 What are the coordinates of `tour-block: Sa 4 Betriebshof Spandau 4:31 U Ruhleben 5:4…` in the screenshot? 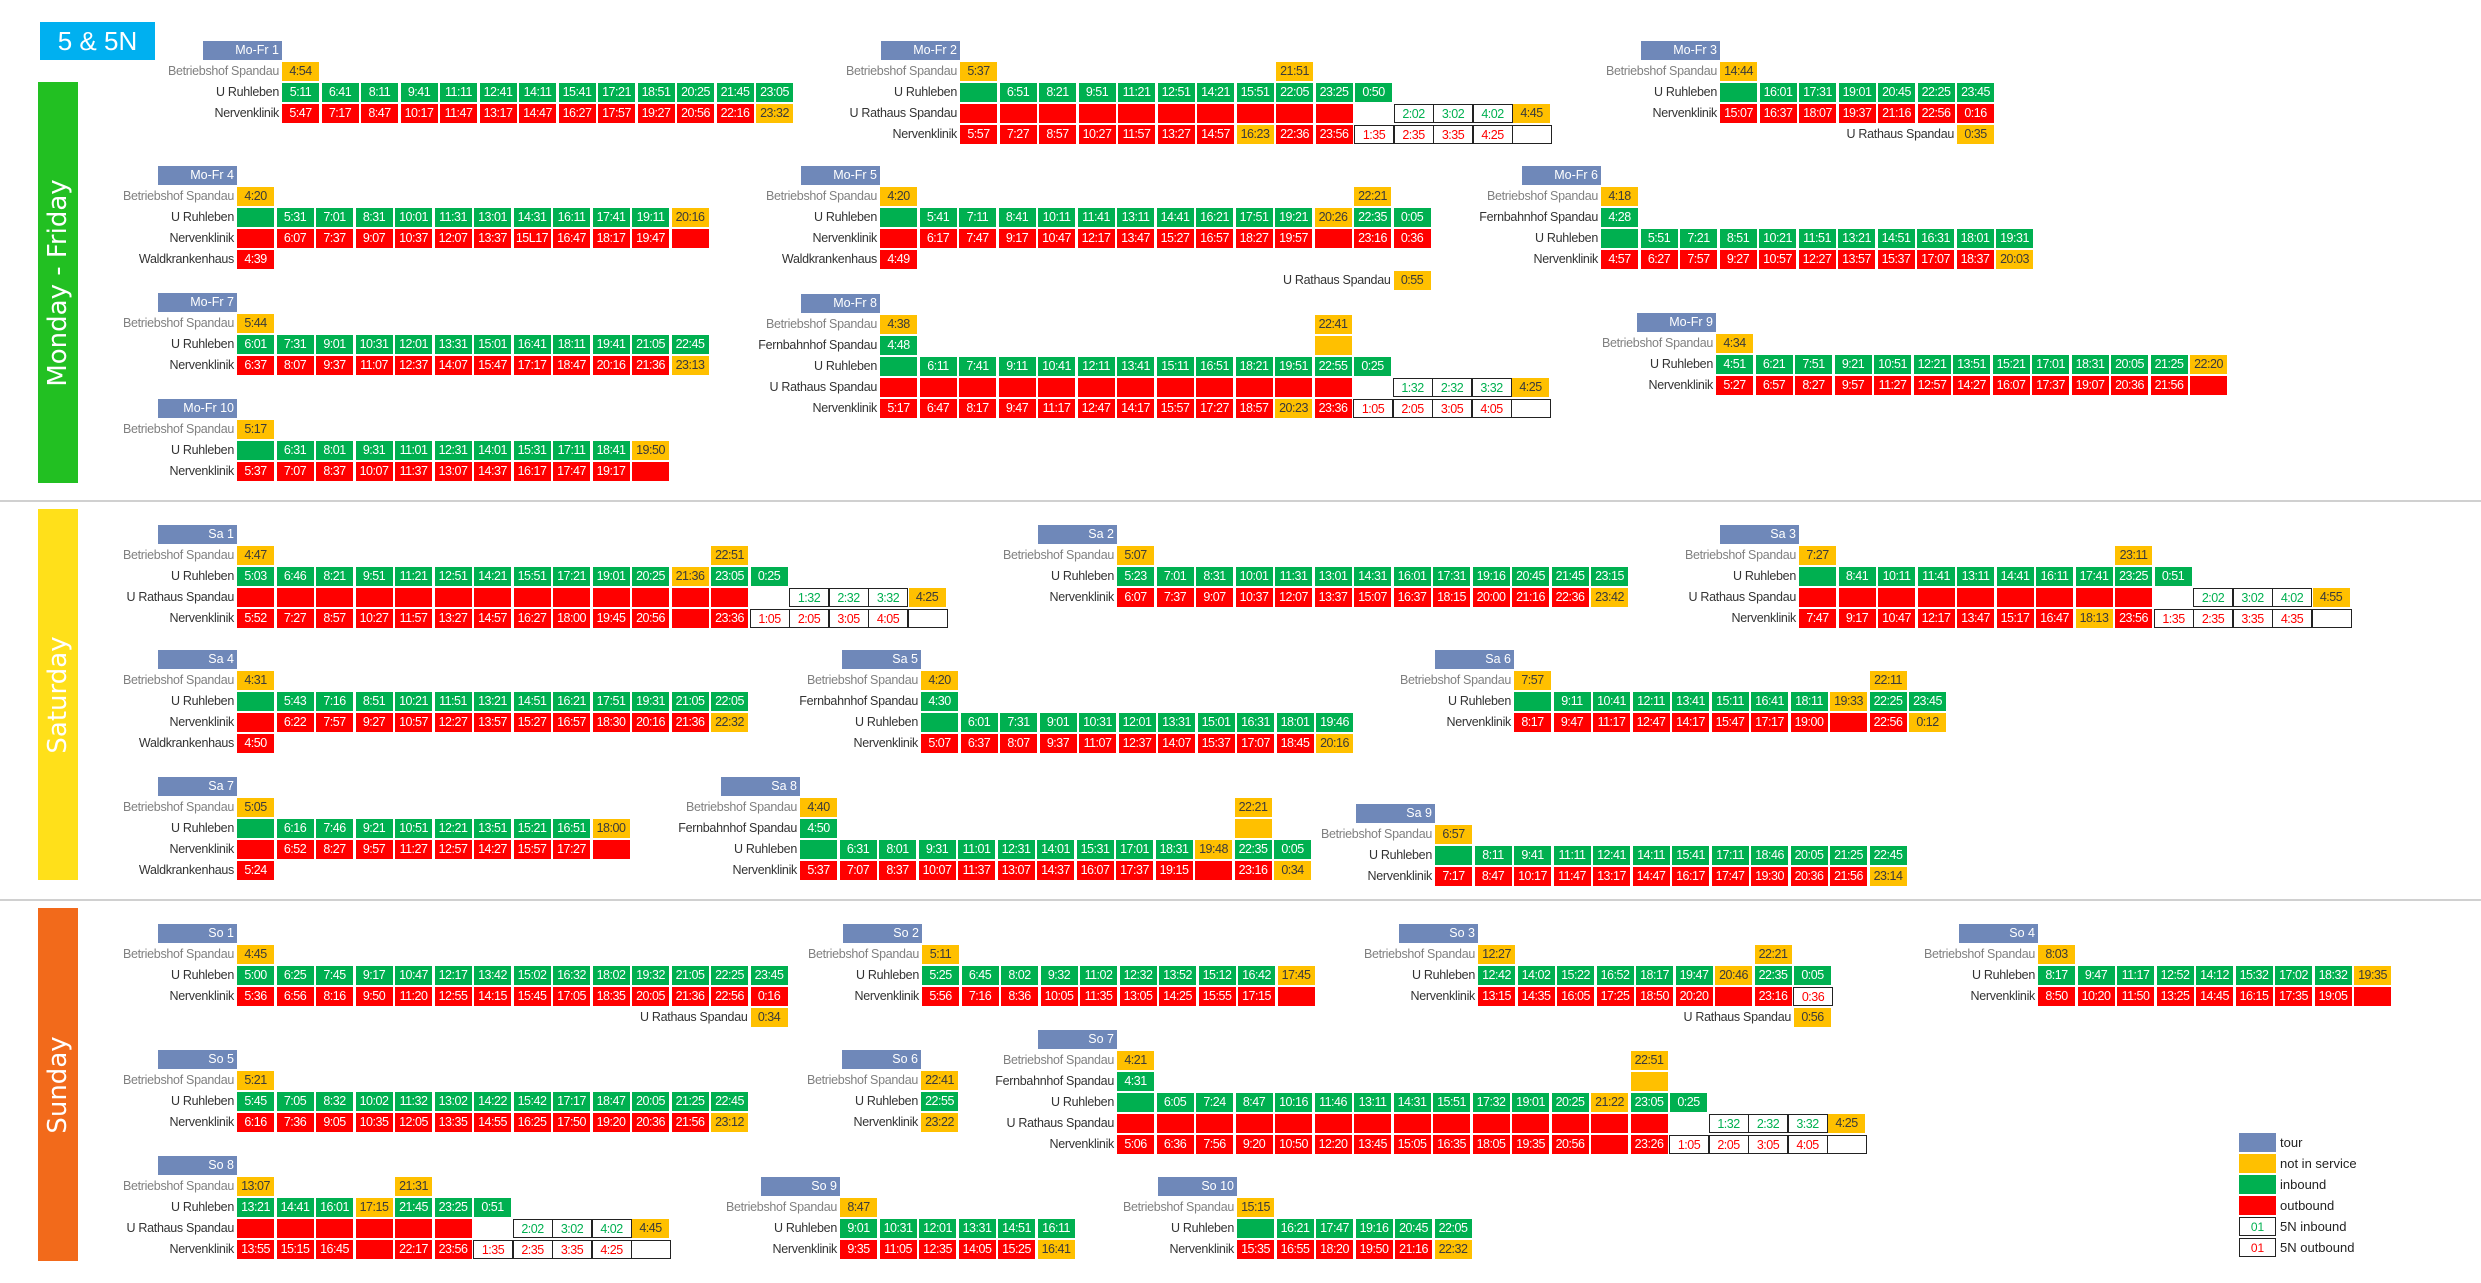 It's located at (435, 701).